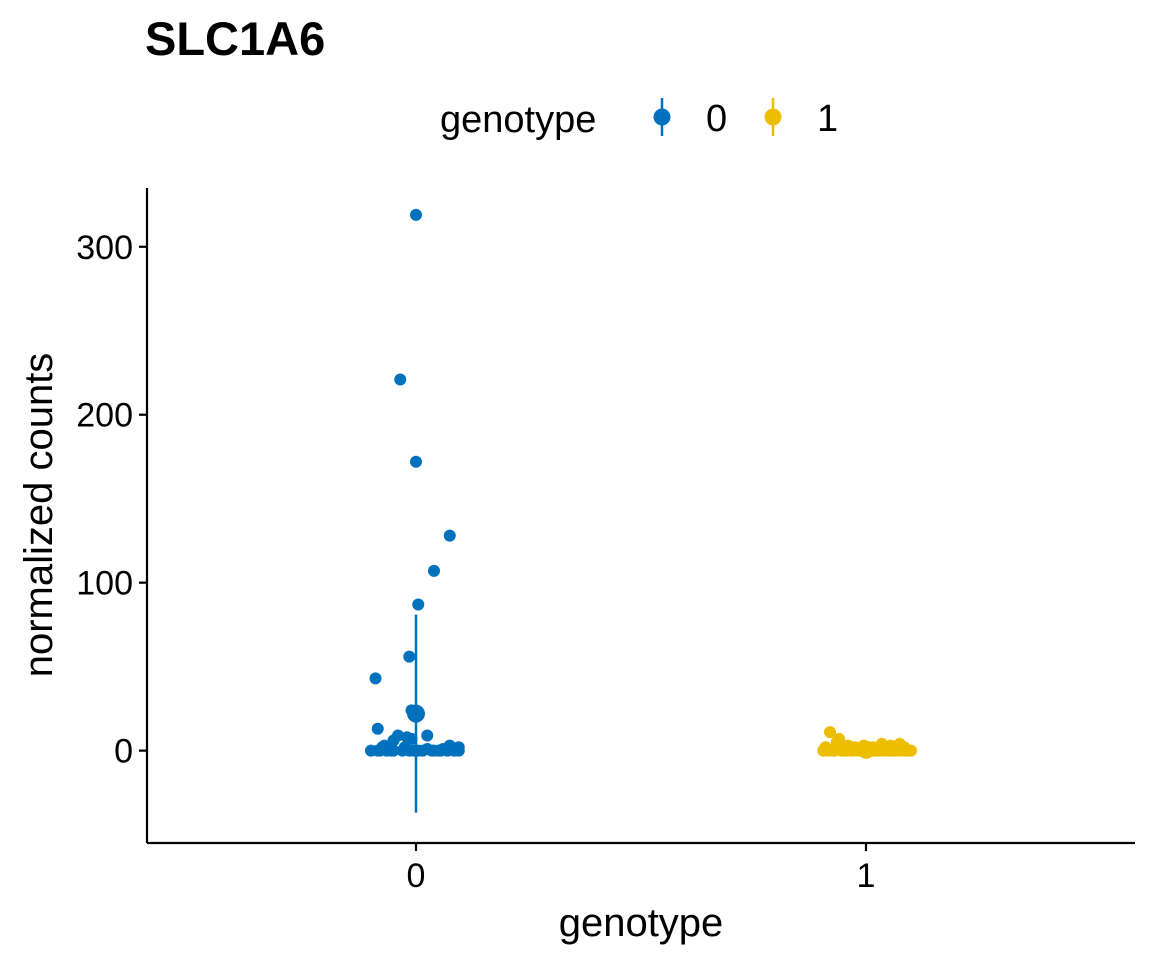 Image resolution: width=1152 pixels, height=960 pixels. I want to click on chart-title: SLC1A6, so click(235, 38).